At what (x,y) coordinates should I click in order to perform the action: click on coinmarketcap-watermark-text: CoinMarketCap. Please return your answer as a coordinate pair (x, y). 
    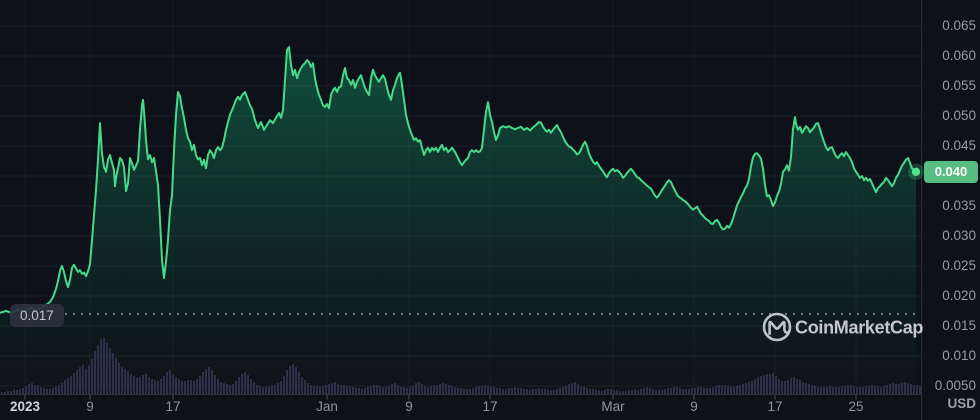
    Looking at the image, I should click on (859, 328).